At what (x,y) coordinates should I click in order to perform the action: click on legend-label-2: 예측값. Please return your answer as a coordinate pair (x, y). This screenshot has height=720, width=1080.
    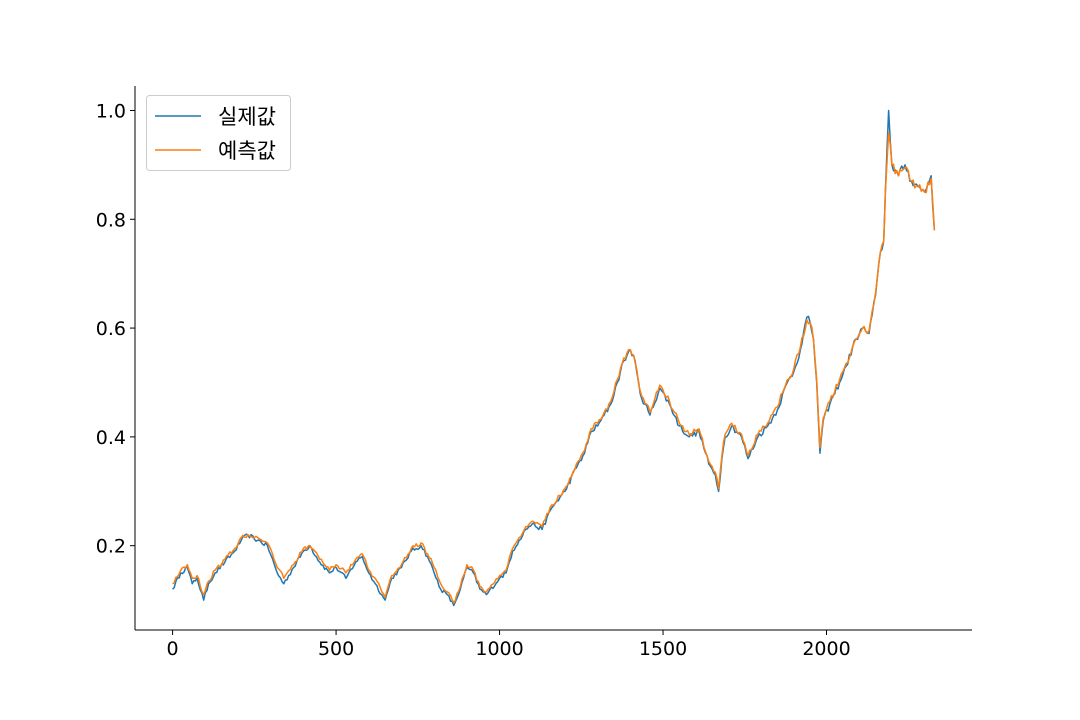
    Looking at the image, I should click on (247, 151).